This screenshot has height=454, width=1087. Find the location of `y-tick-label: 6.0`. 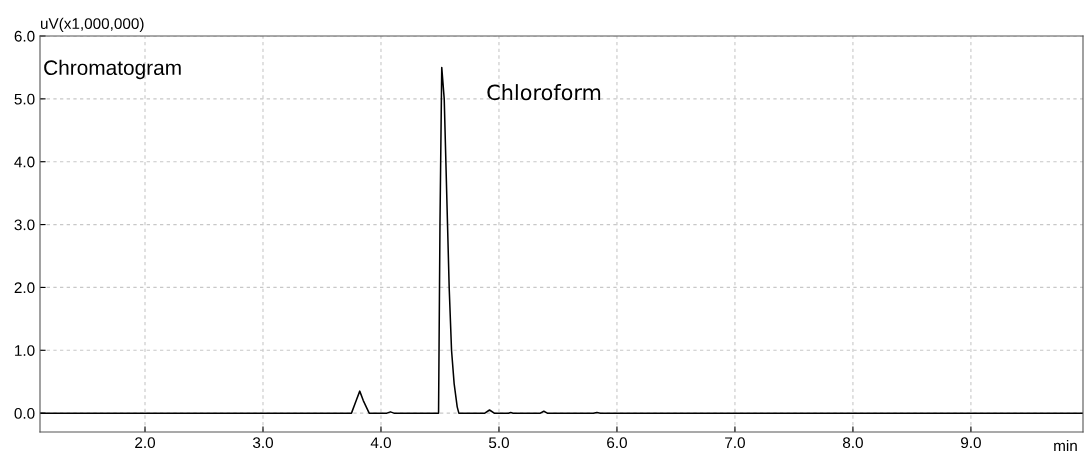

y-tick-label: 6.0 is located at coordinates (24, 36).